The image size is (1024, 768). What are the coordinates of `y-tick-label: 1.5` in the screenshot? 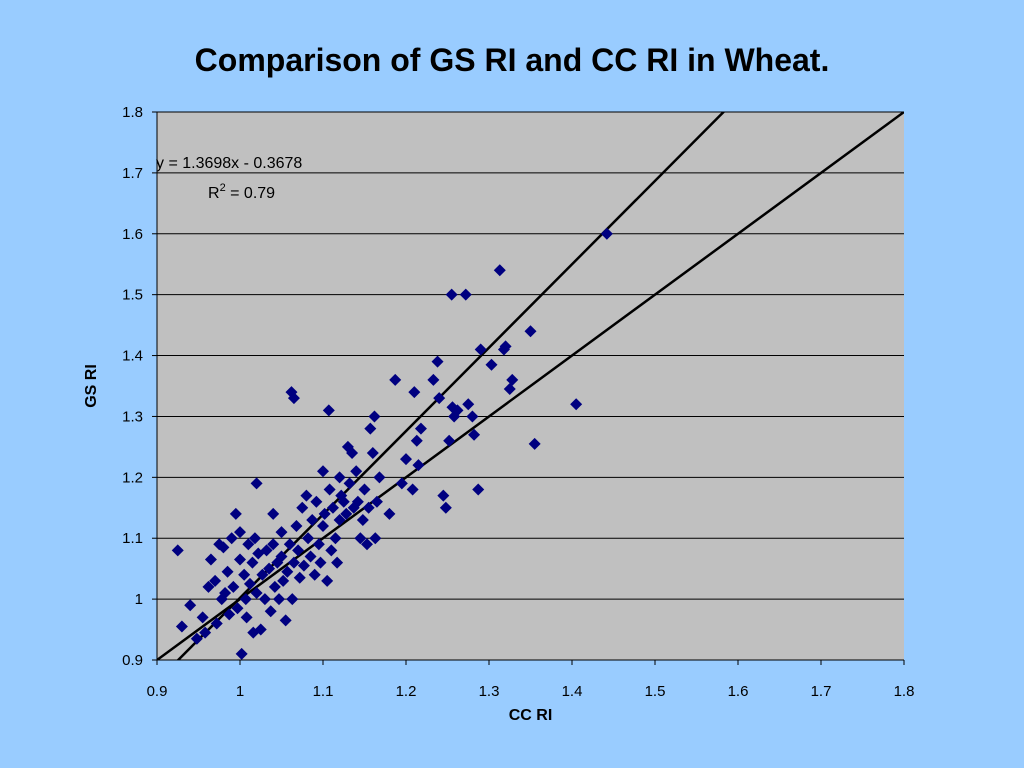 It's located at (132, 295).